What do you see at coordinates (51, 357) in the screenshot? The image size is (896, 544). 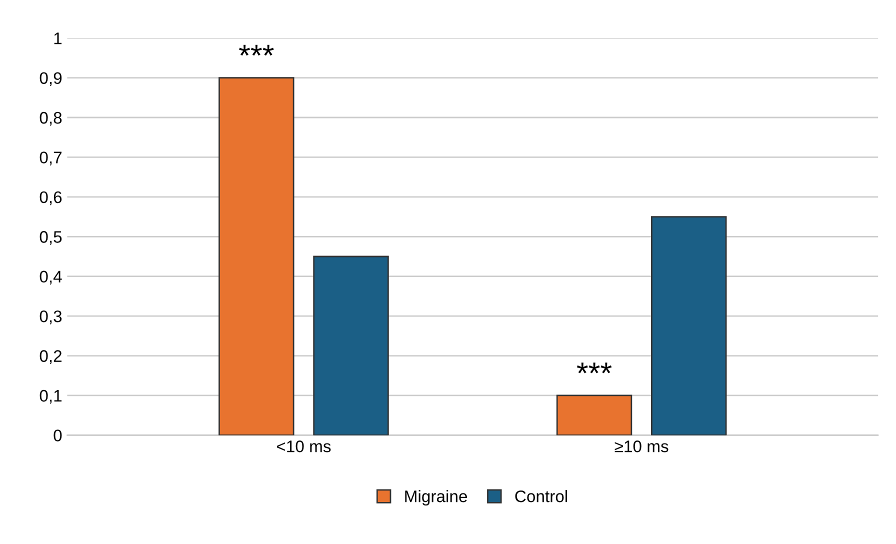 I see `y-tick-label: 0,2` at bounding box center [51, 357].